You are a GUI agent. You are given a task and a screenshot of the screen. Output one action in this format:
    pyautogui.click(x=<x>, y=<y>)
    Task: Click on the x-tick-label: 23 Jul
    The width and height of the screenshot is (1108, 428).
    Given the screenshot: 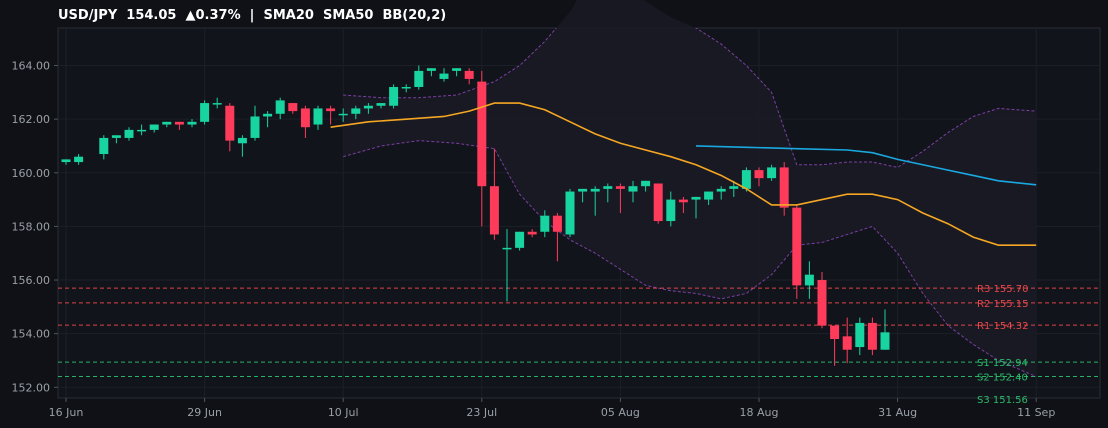 What is the action you would take?
    pyautogui.click(x=481, y=412)
    